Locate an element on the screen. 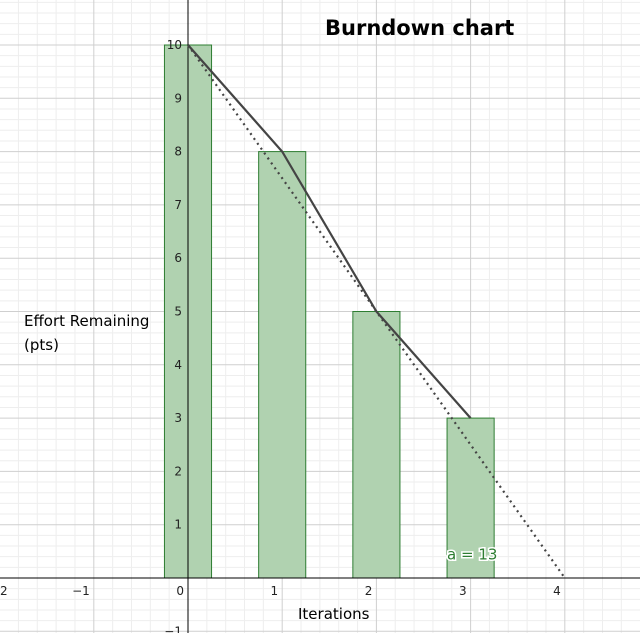  chart-title: Burndown chart is located at coordinates (420, 28).